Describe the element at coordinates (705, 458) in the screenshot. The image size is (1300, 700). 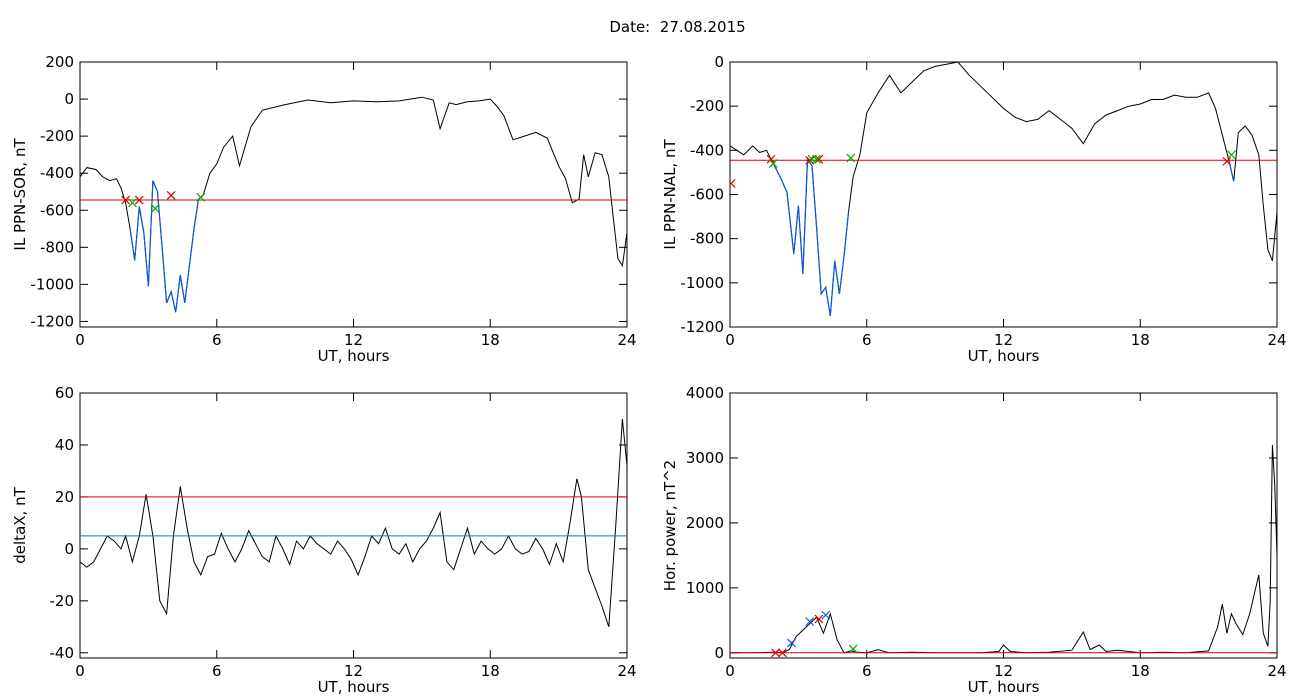
I see `y-tick-label: 3000` at that location.